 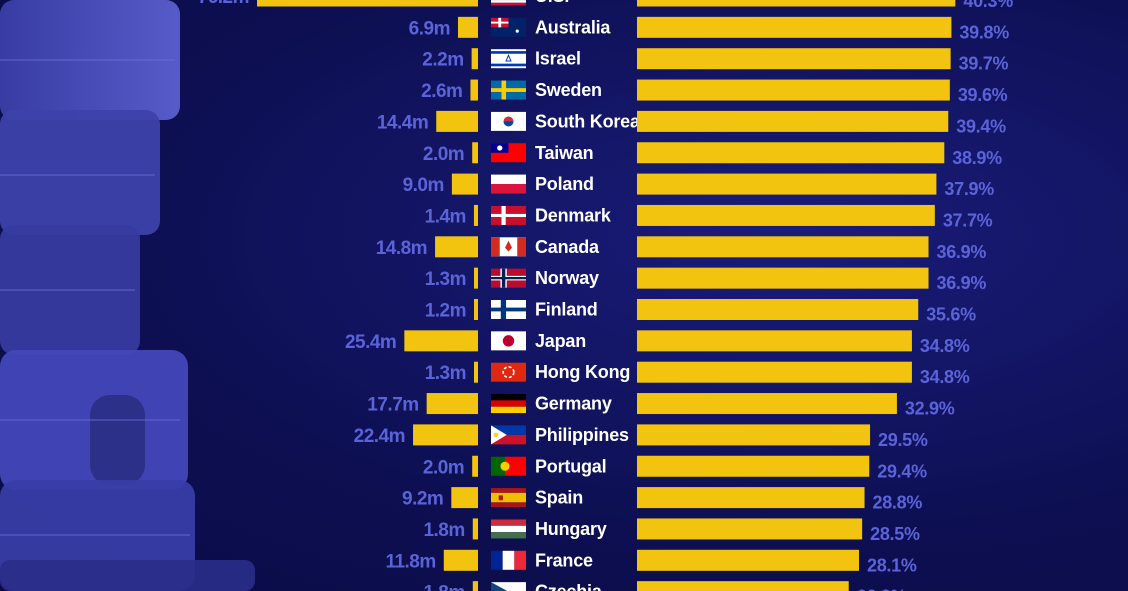 I want to click on taiwan-flag-icon, so click(x=508, y=153).